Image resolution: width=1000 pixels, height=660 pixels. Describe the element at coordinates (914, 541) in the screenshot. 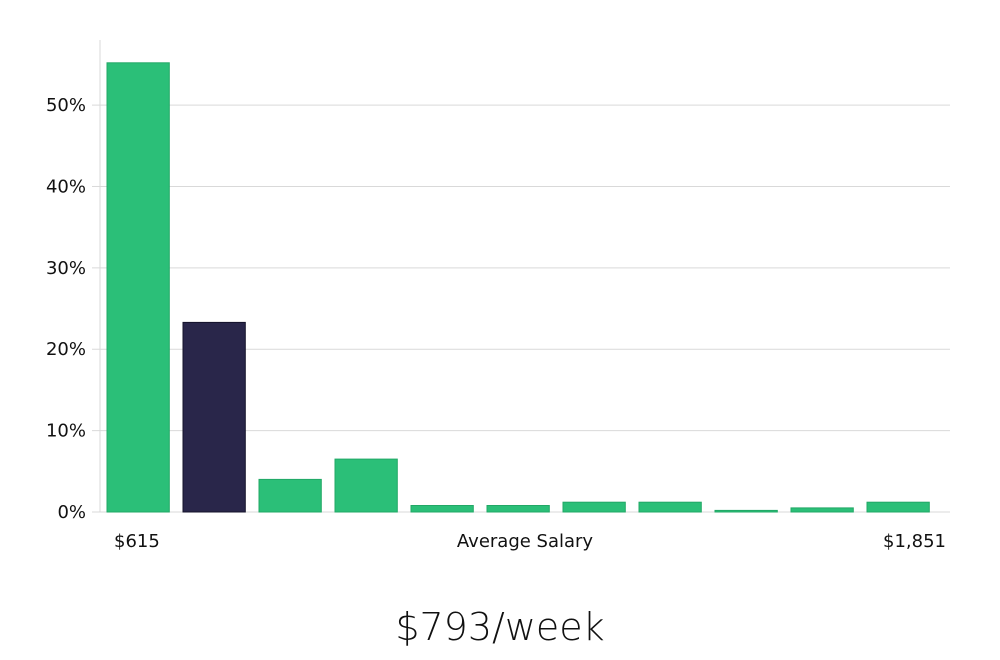

I see `x-end-label: $1,851` at that location.